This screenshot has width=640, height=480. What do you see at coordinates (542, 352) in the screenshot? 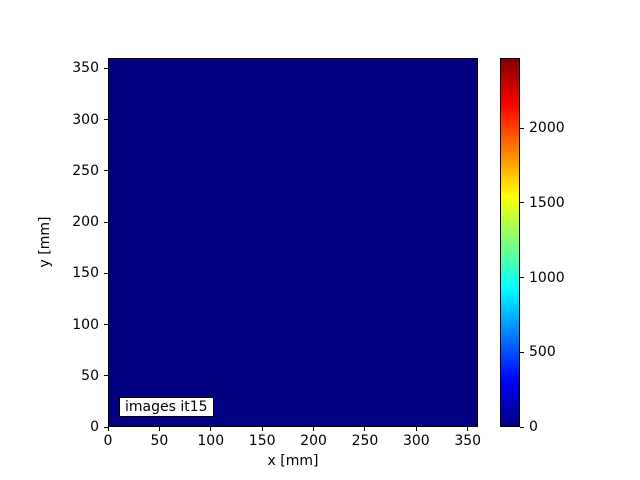
I see `colorbar-tick-label: 500` at bounding box center [542, 352].